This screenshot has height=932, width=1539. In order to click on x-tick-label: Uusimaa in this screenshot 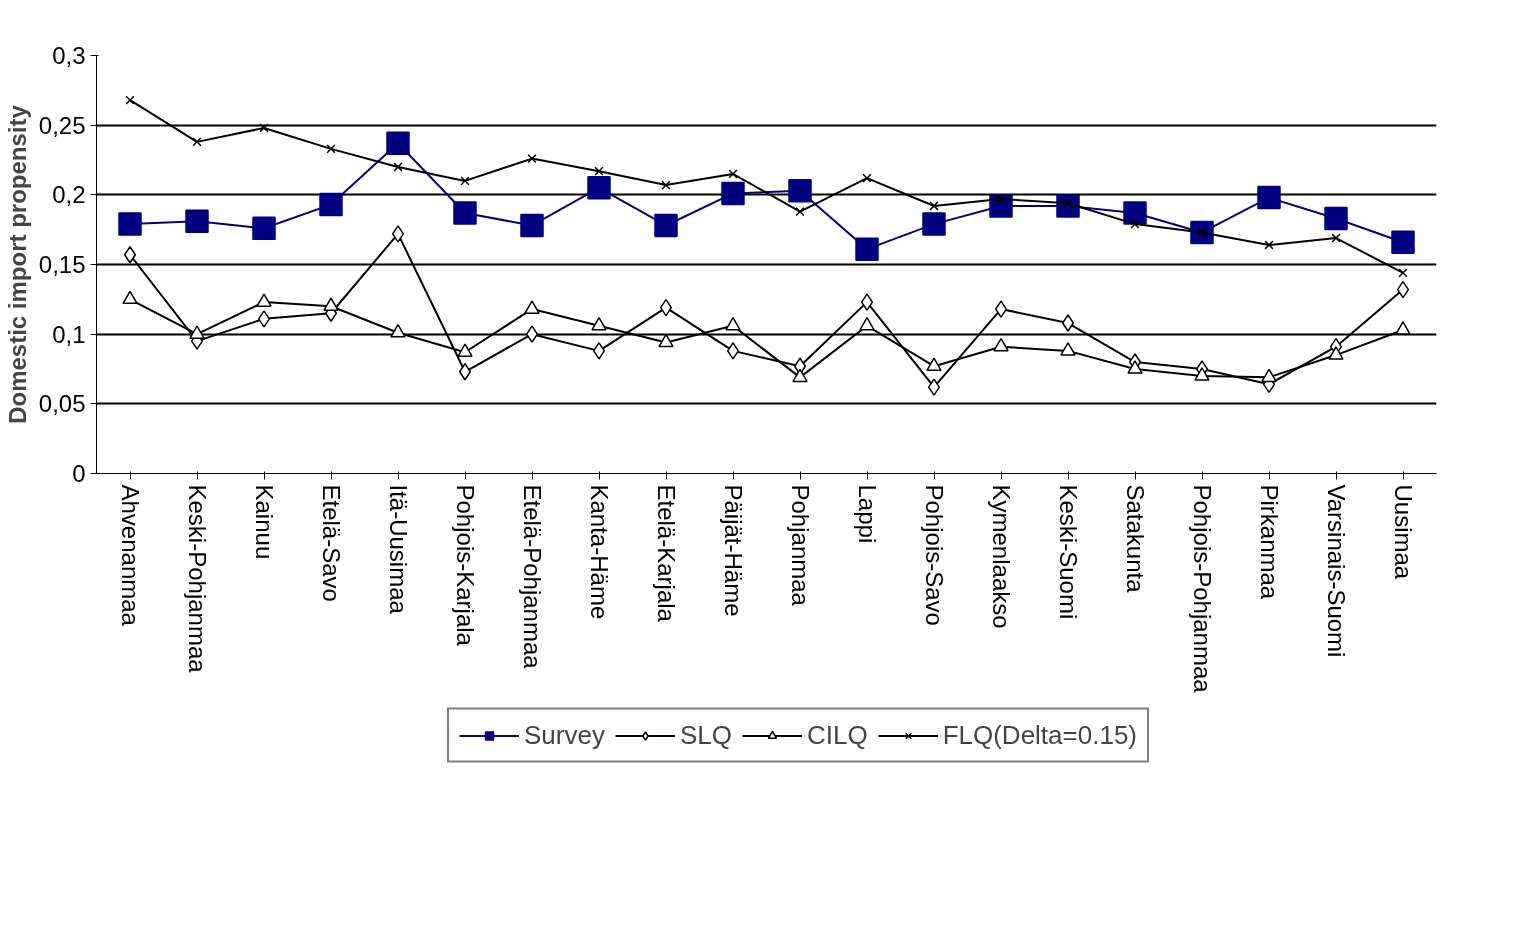, I will do `click(1403, 532)`.